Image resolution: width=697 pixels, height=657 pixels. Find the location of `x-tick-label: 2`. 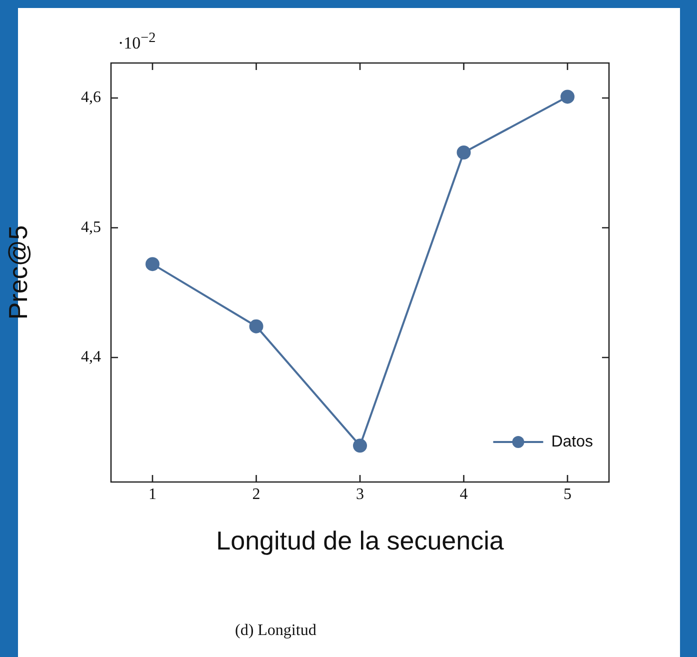

x-tick-label: 2 is located at coordinates (256, 494).